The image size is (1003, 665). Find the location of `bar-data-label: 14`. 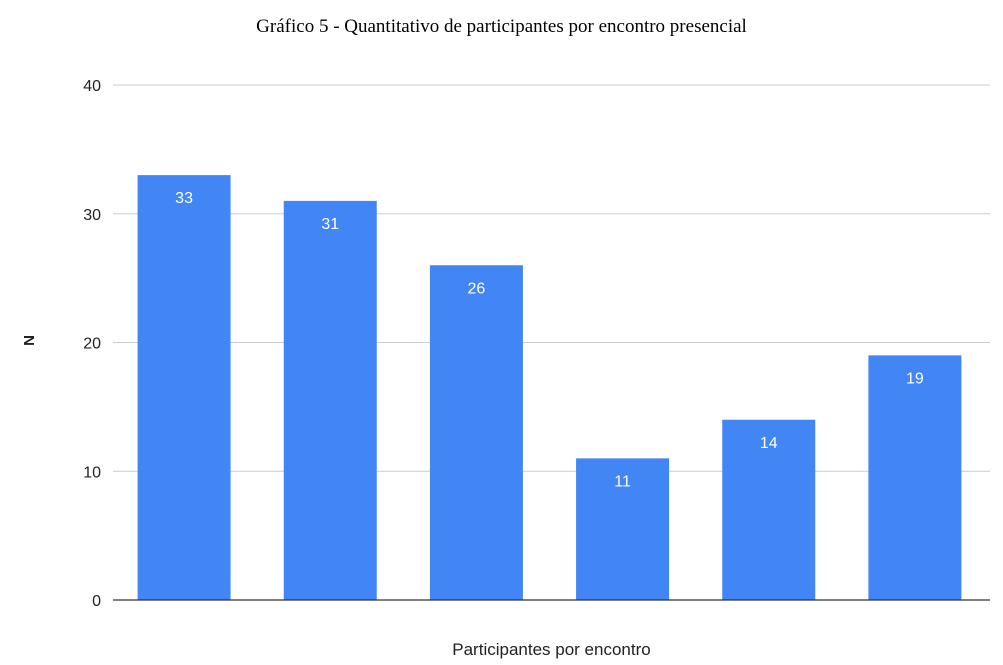

bar-data-label: 14 is located at coordinates (769, 443).